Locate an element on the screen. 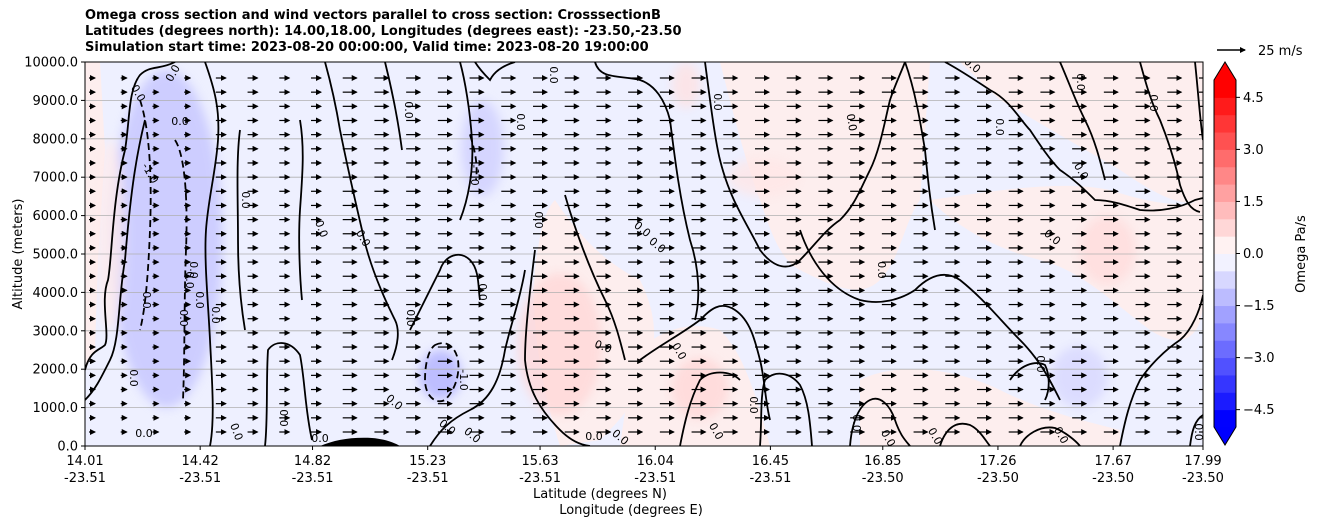 The width and height of the screenshot is (1320, 526). x-tick-label-latitude: 16.85 is located at coordinates (882, 461).